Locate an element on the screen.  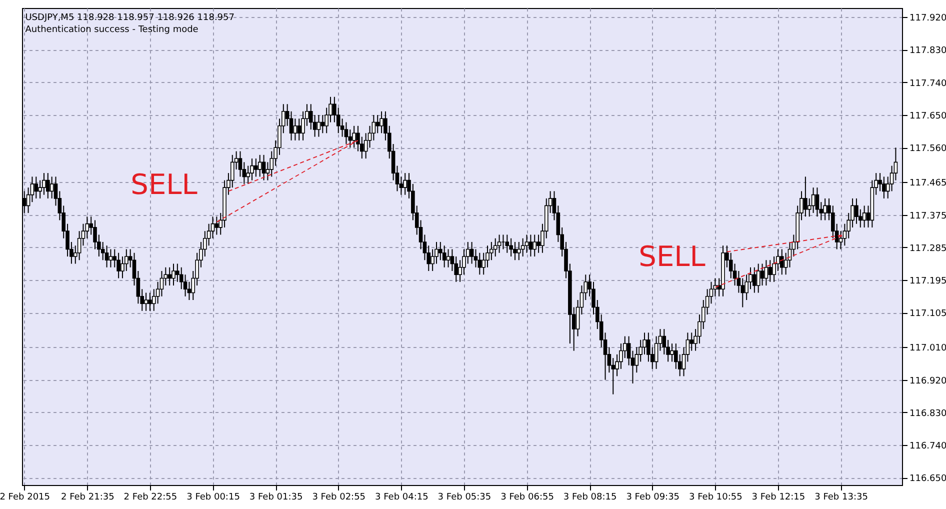
y-tick-label: 116.650 is located at coordinates (928, 479).